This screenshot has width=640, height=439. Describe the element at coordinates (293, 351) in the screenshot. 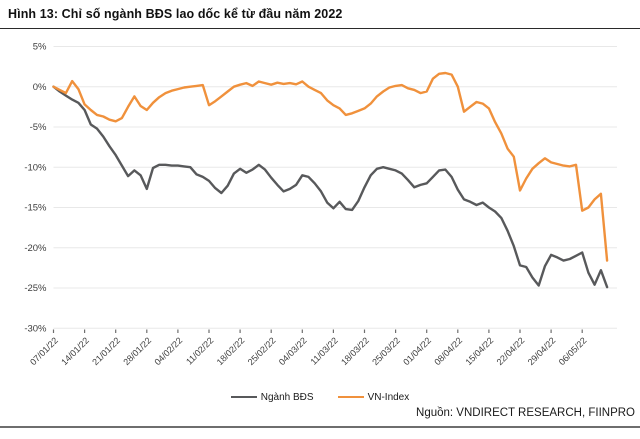

I see `x-tick-label: 04/03/22` at that location.